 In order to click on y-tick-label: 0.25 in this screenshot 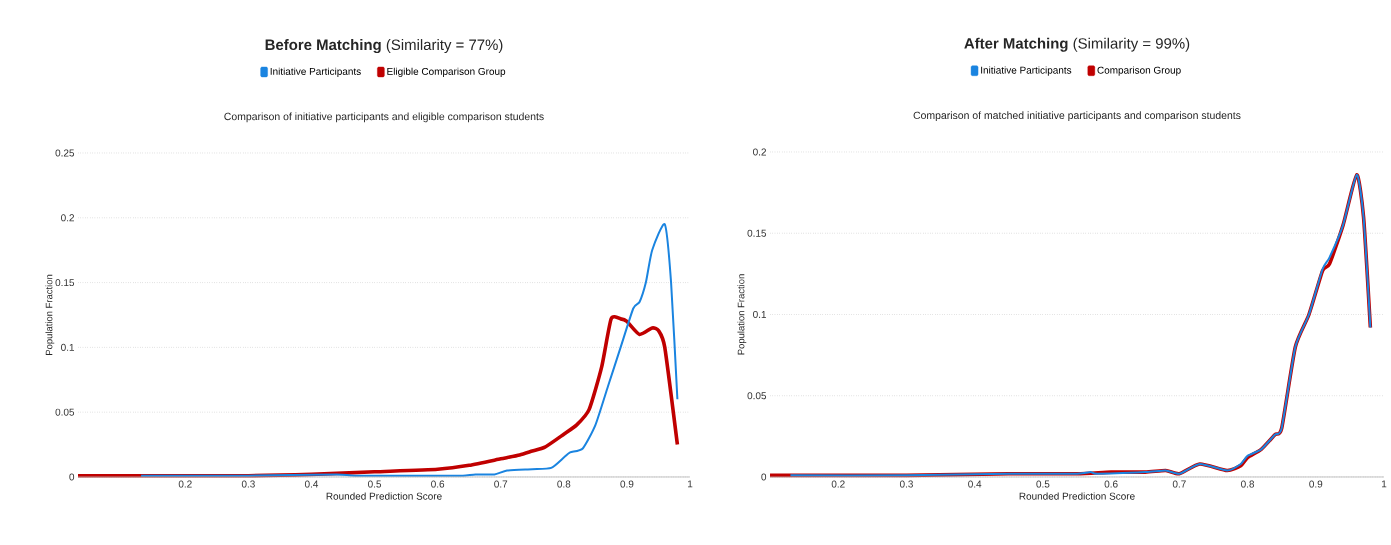, I will do `click(65, 153)`.